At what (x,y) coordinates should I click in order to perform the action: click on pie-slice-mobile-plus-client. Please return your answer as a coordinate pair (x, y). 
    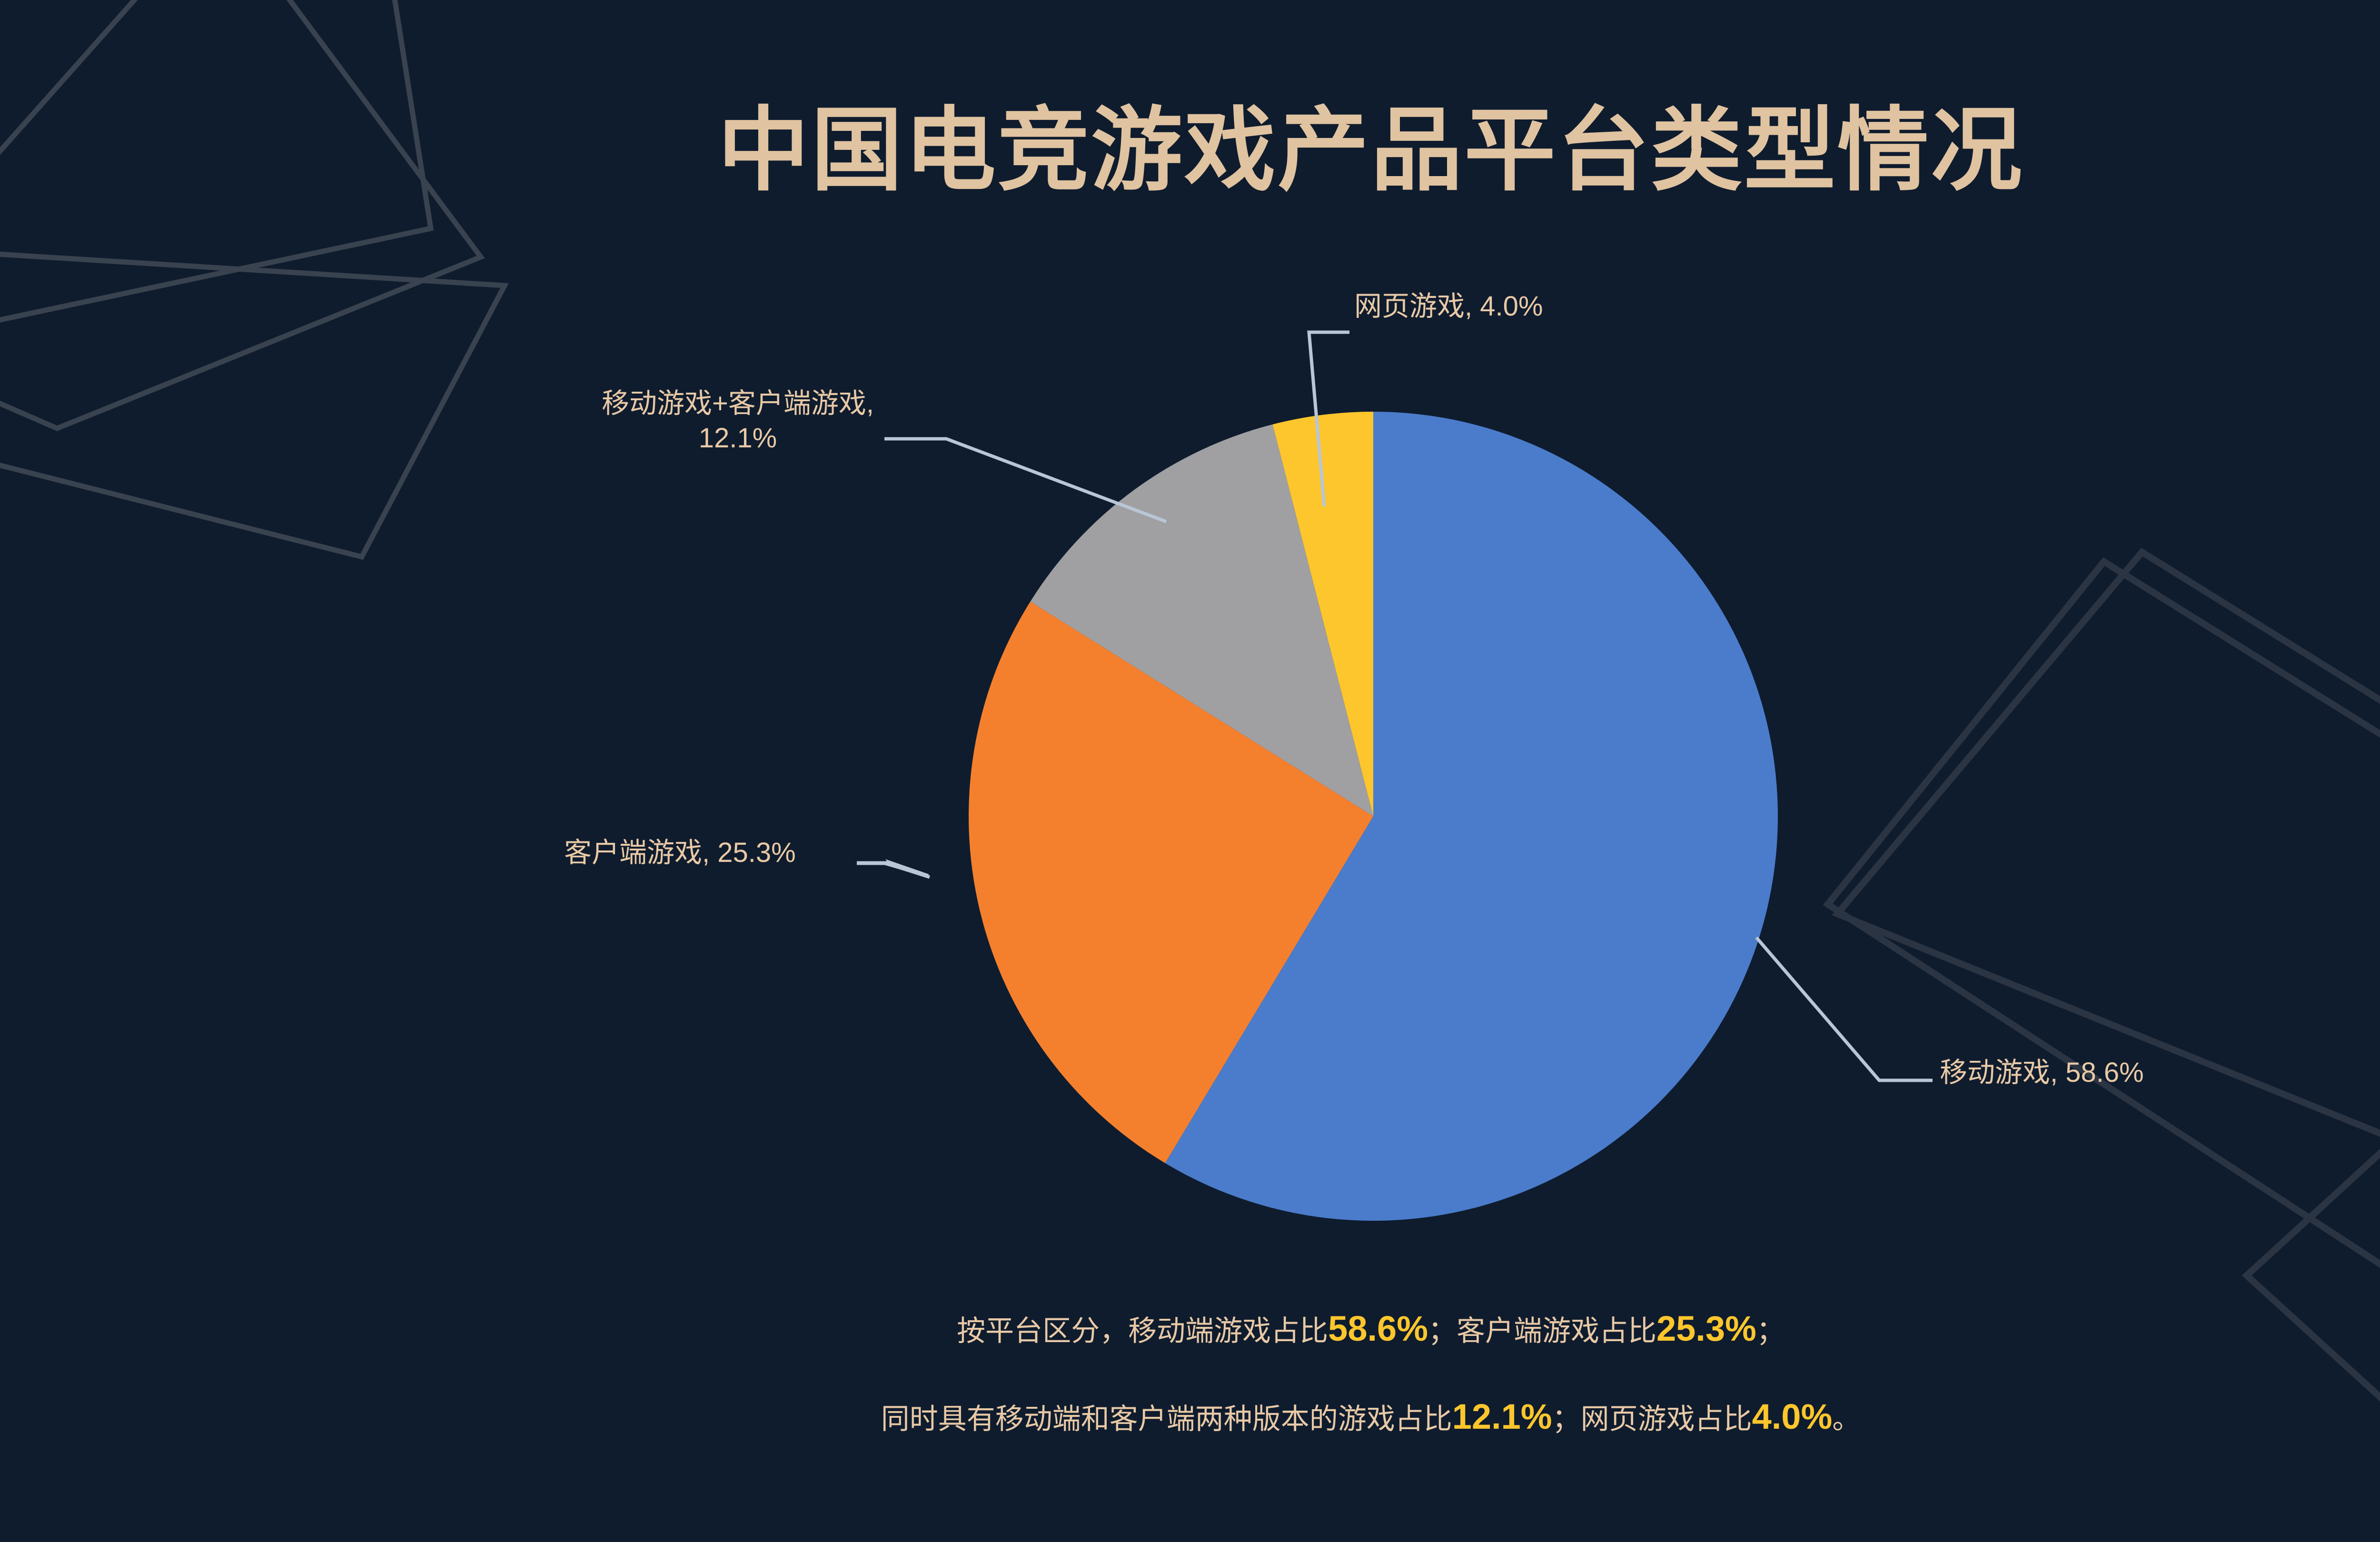
    Looking at the image, I should click on (1202, 620).